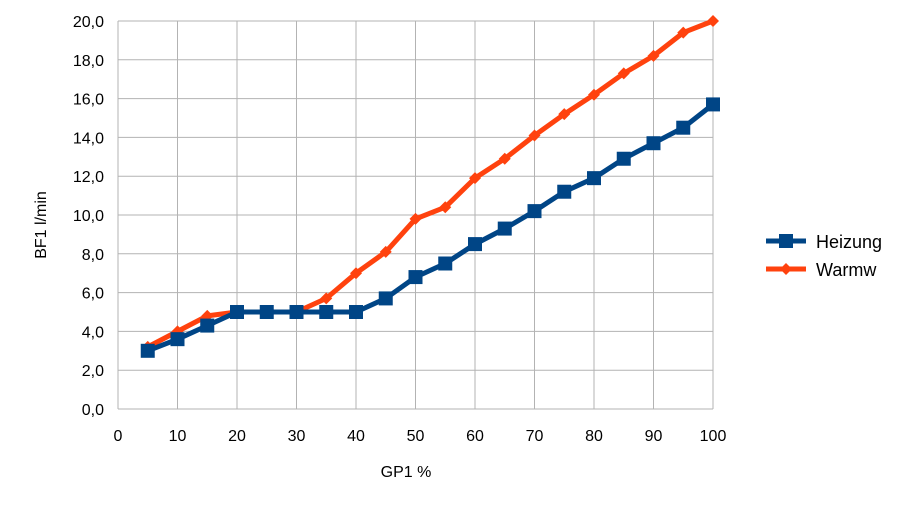 This screenshot has width=907, height=510. What do you see at coordinates (118, 436) in the screenshot?
I see `x-tick-label: 0` at bounding box center [118, 436].